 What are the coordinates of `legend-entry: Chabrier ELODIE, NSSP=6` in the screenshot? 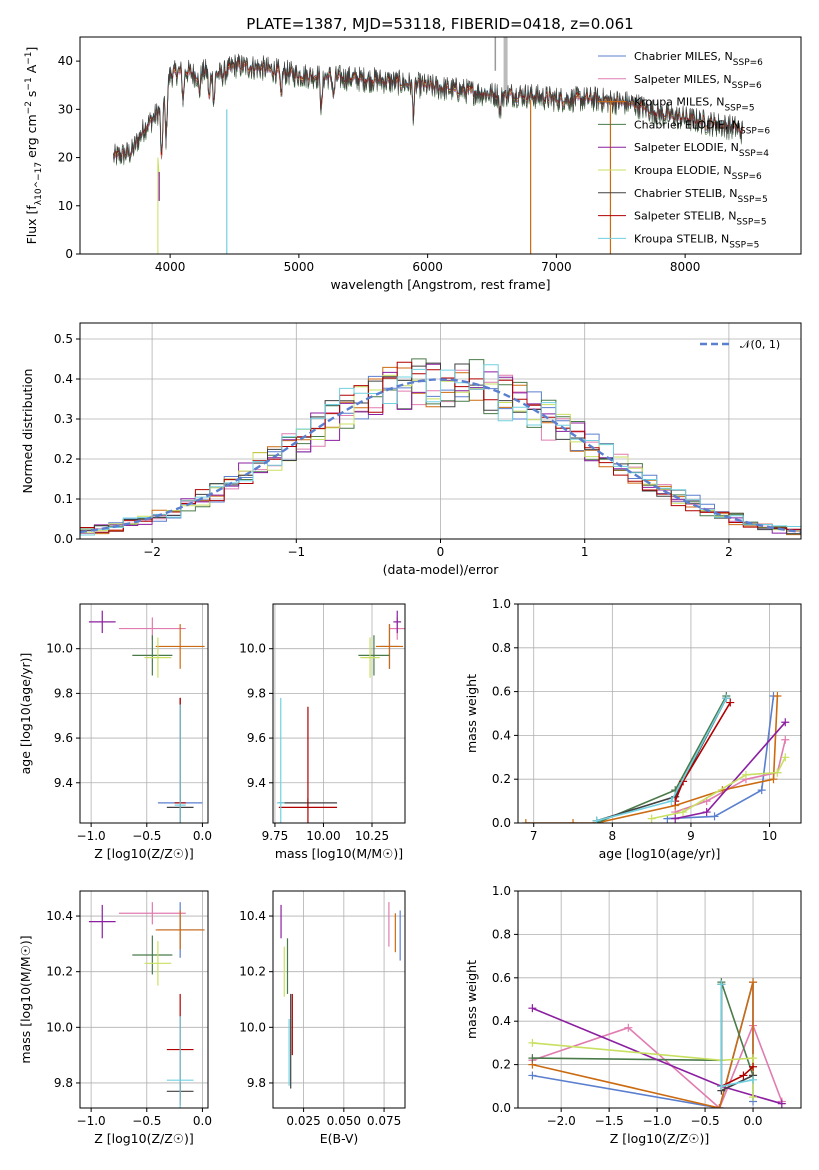 It's located at (702, 127).